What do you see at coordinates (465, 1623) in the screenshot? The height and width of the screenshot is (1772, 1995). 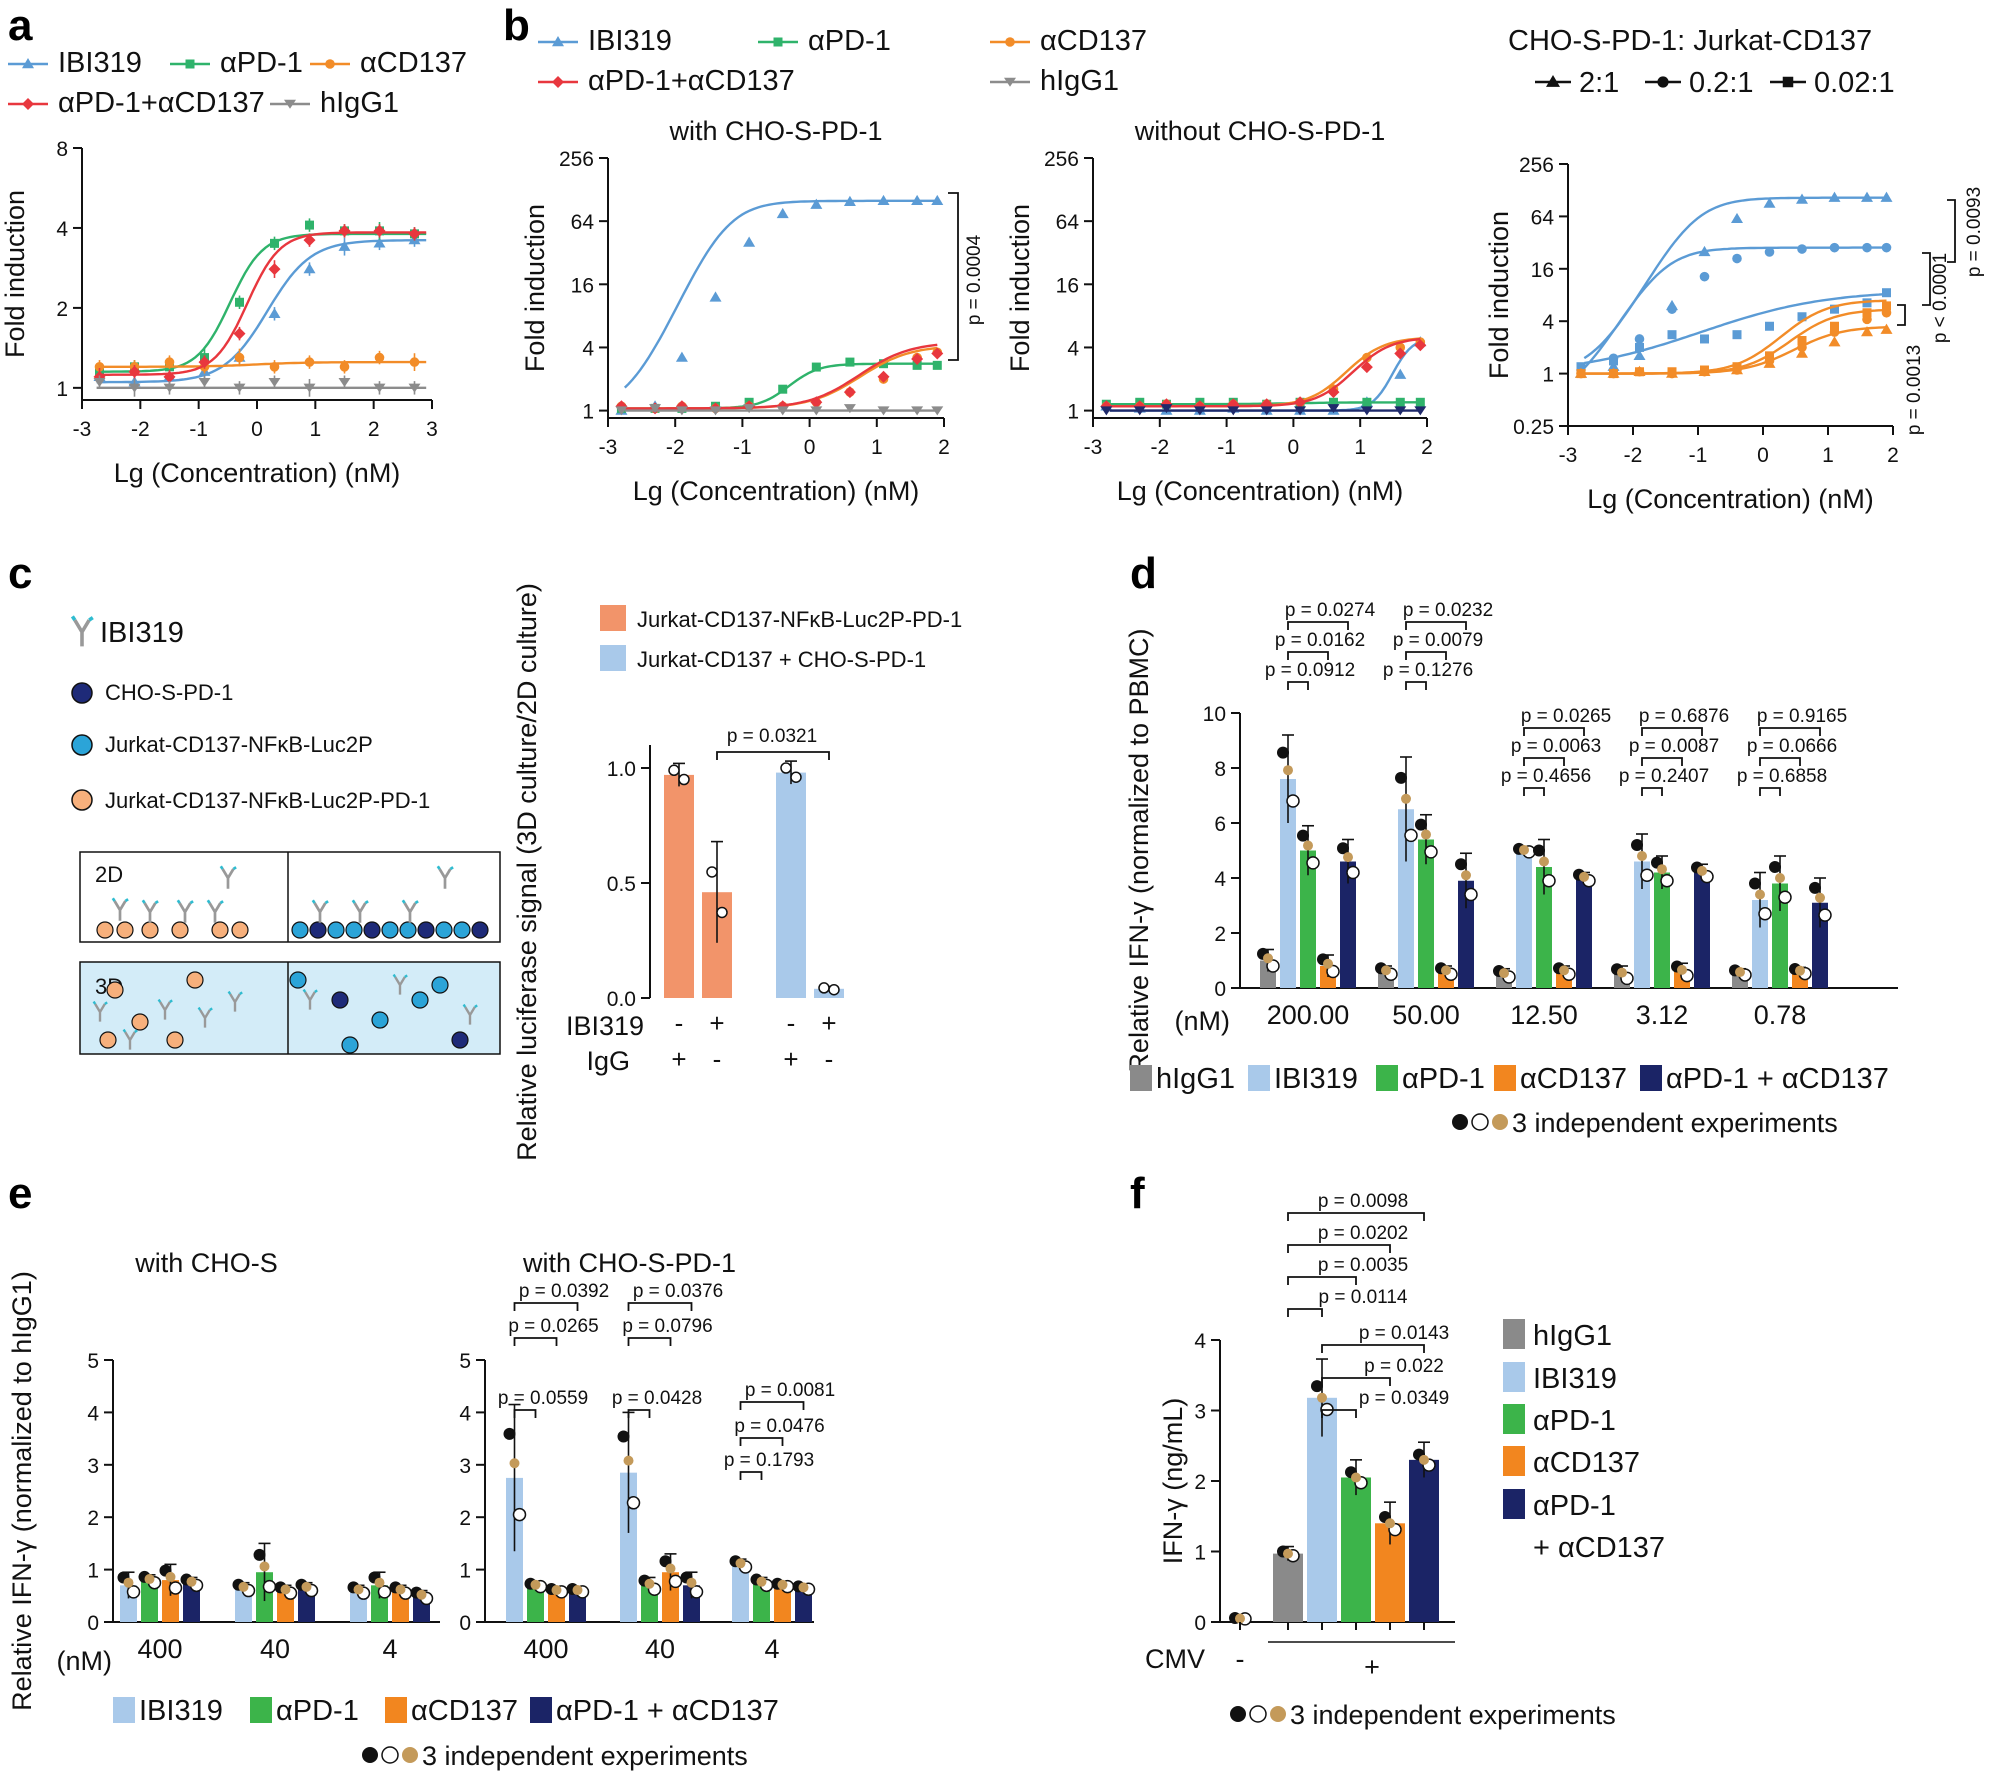 I see `y-tick-label: 0` at bounding box center [465, 1623].